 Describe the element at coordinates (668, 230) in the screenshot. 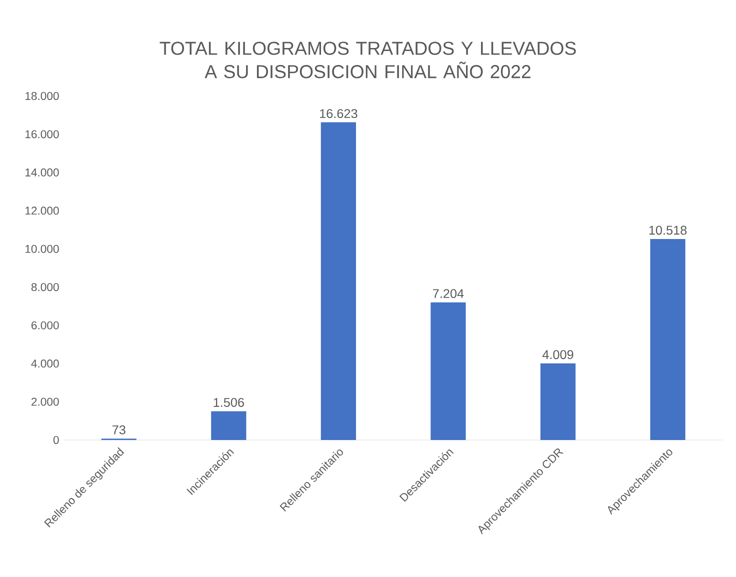

I see `data-label: 10.518` at that location.